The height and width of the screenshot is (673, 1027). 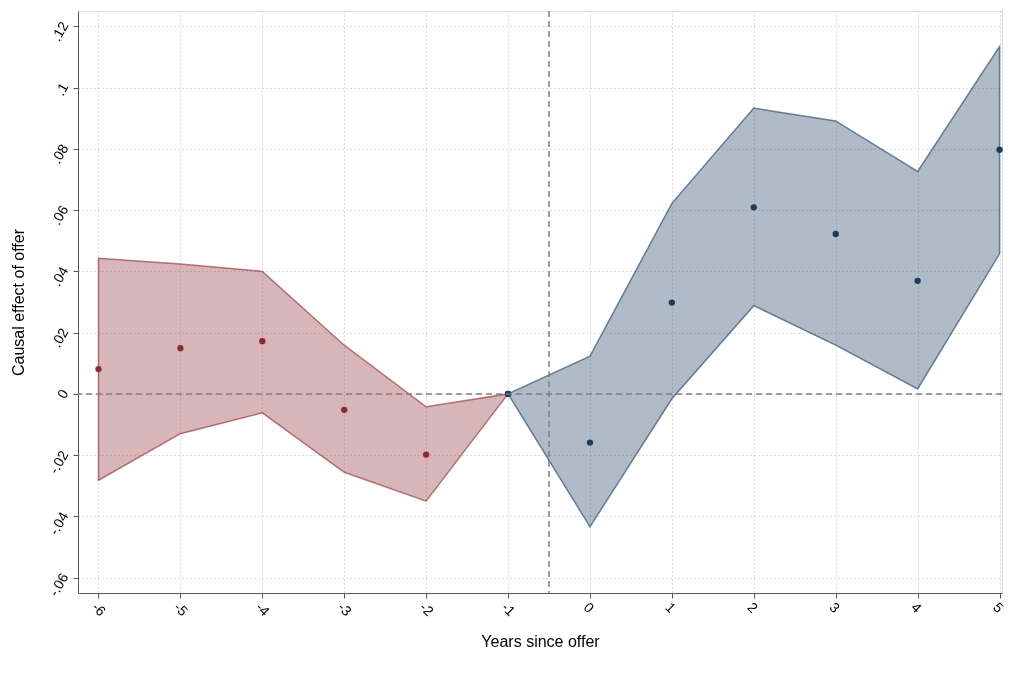 What do you see at coordinates (59, 276) in the screenshot?
I see `y-tick-label: .04` at bounding box center [59, 276].